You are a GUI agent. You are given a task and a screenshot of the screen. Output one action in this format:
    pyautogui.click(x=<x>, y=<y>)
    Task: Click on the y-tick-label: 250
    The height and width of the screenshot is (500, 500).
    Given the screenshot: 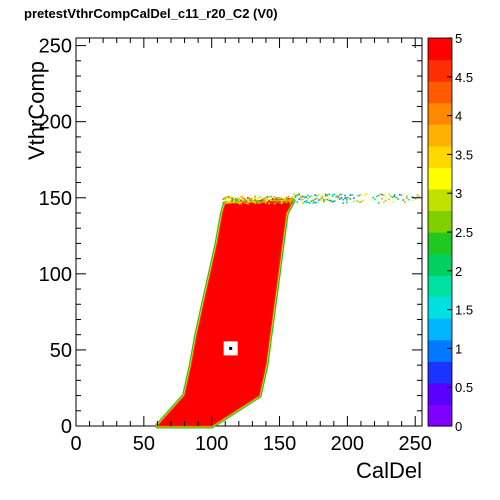 What is the action you would take?
    pyautogui.click(x=55, y=47)
    